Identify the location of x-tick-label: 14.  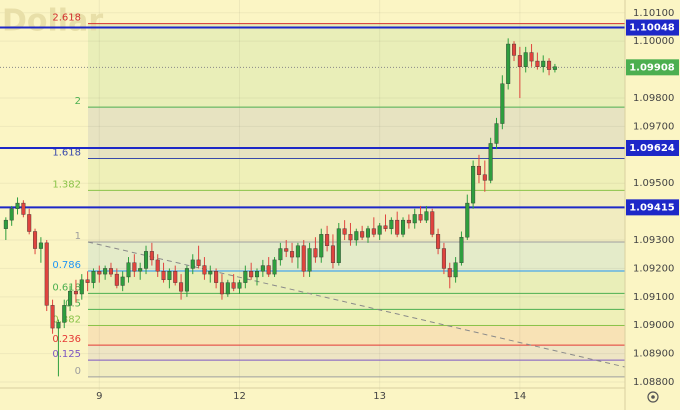
(519, 396).